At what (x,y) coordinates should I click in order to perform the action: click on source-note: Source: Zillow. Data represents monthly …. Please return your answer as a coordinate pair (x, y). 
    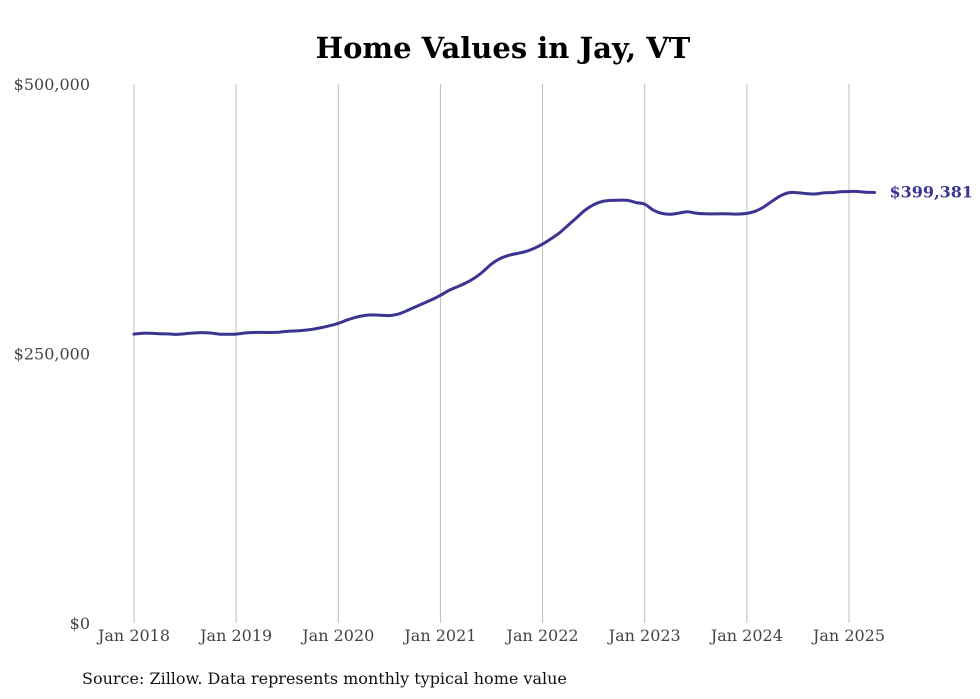
    Looking at the image, I should click on (324, 678).